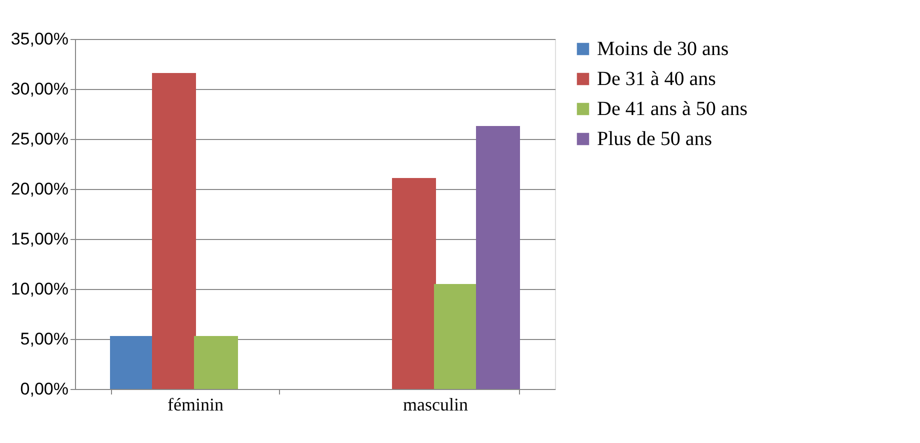 This screenshot has height=443, width=920. Describe the element at coordinates (663, 49) in the screenshot. I see `legend-label: Moins de 30 ans` at that location.